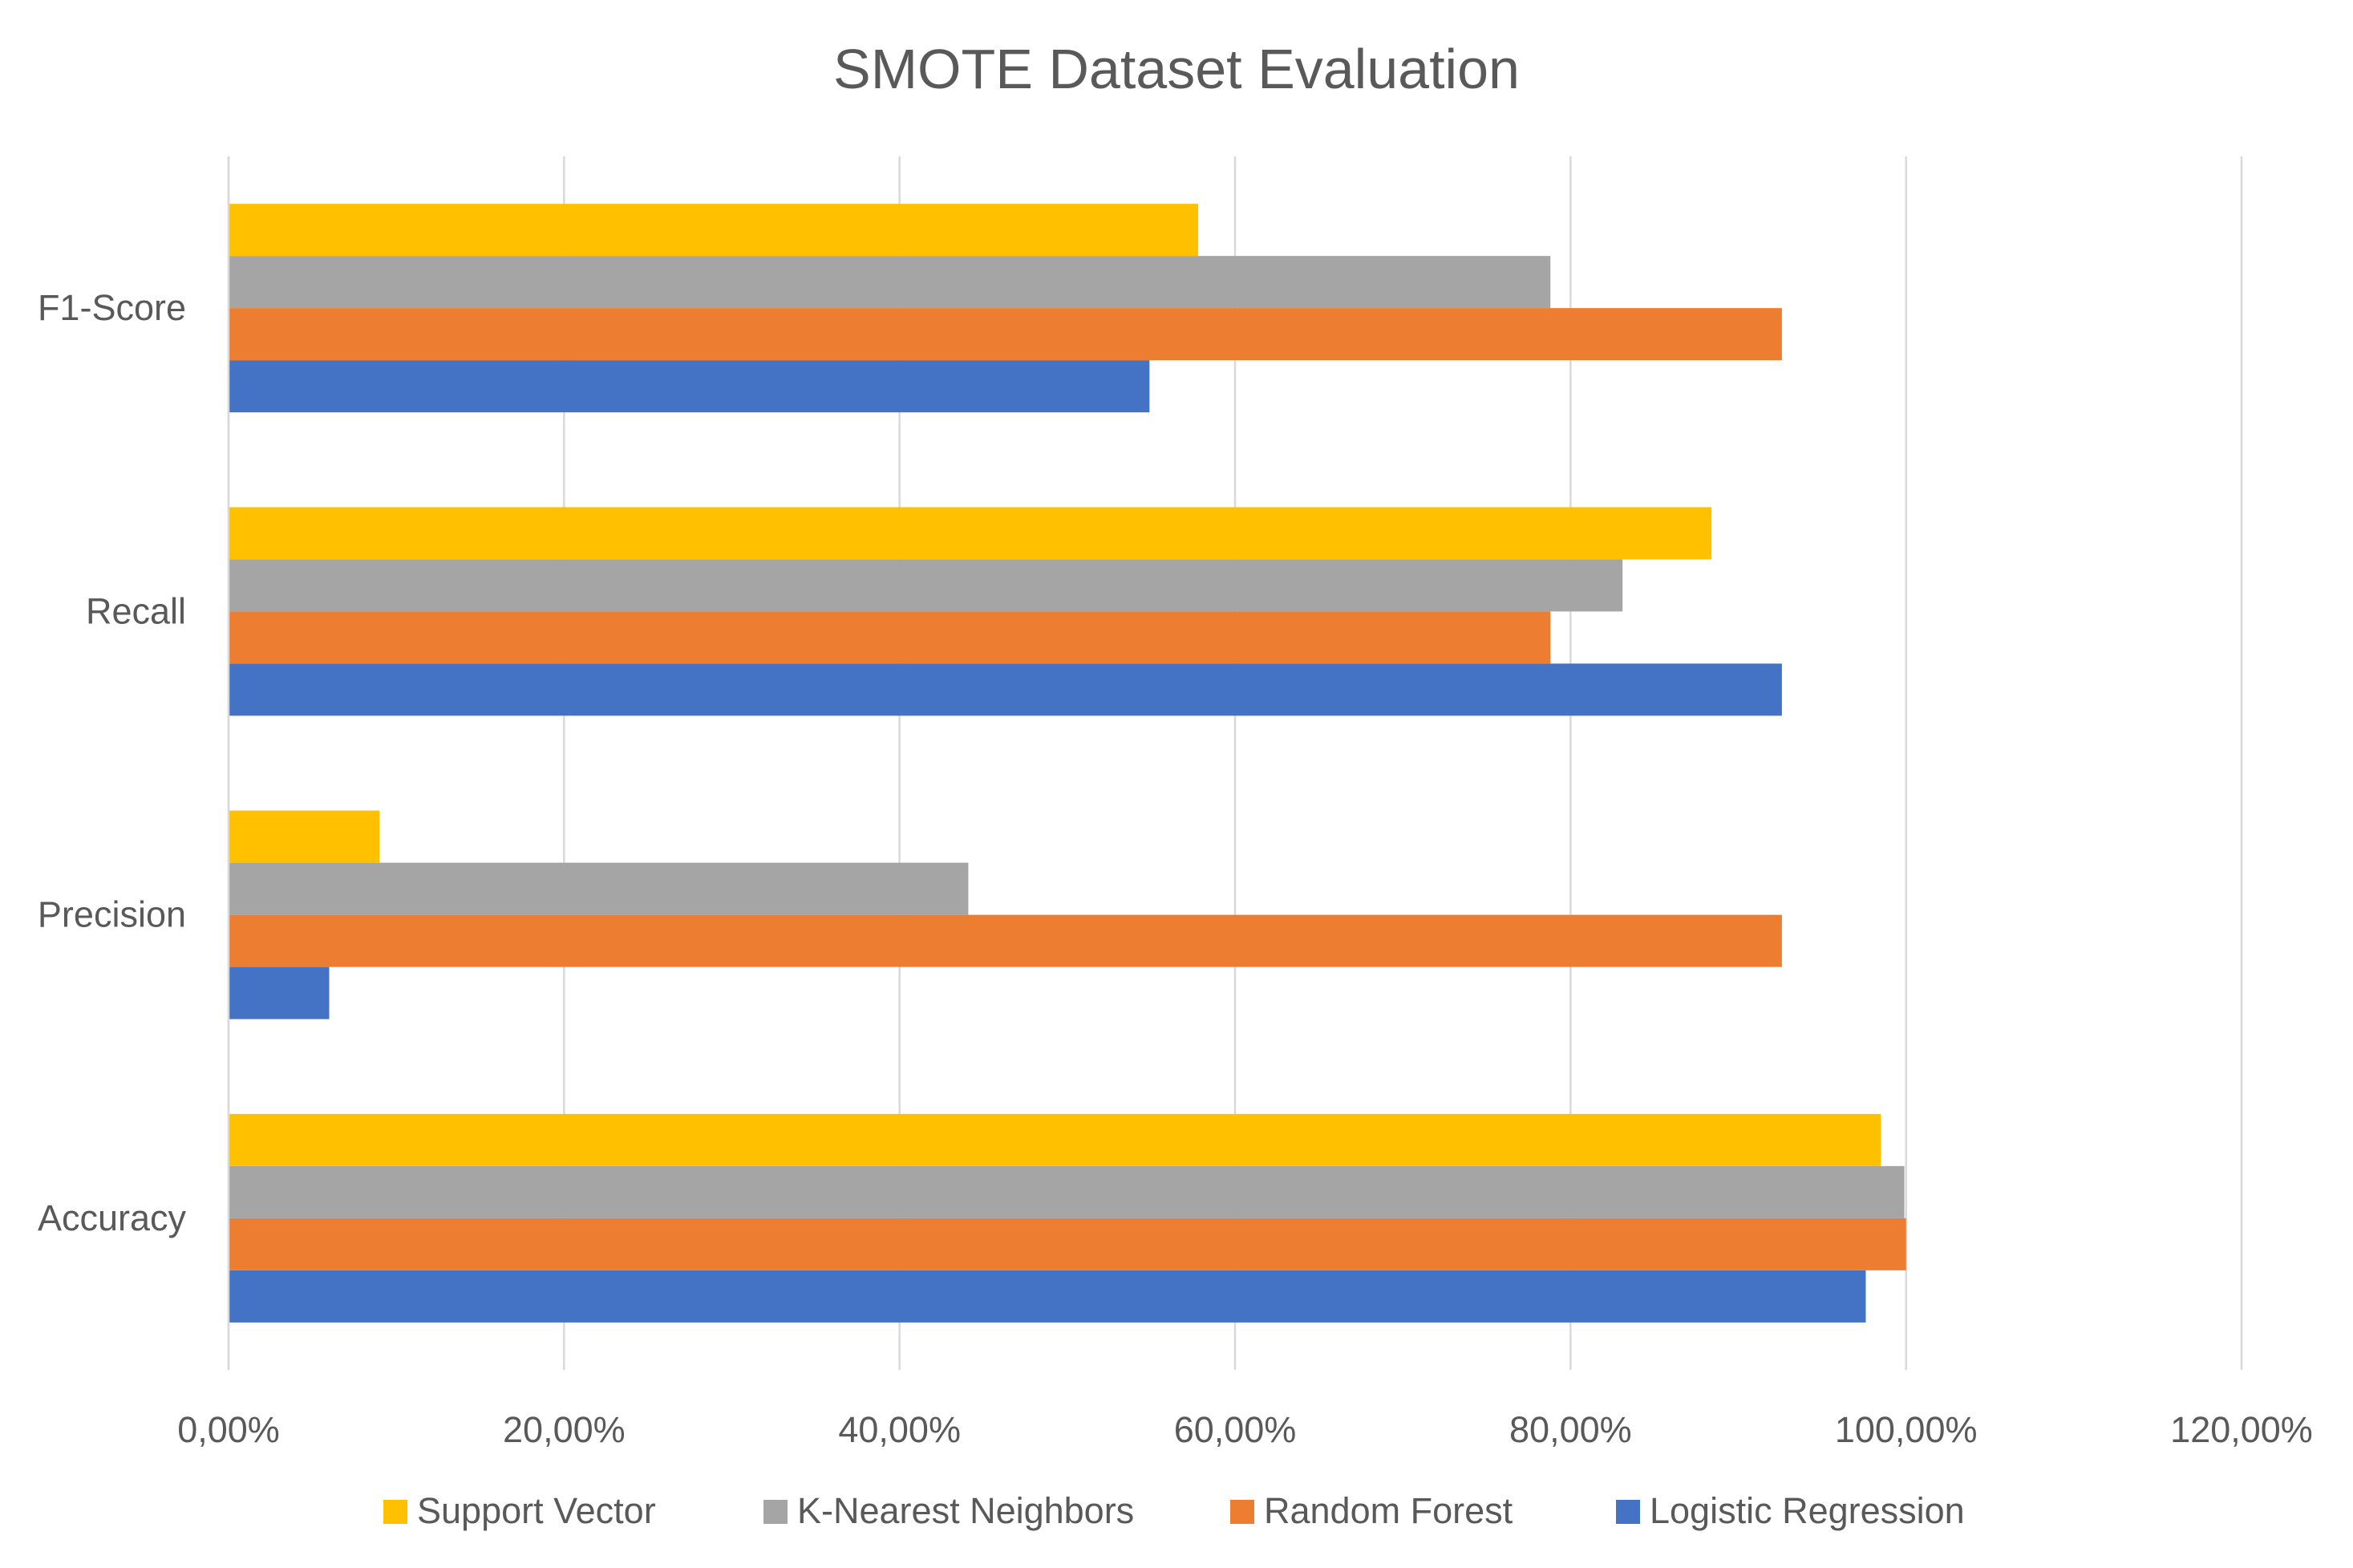  Describe the element at coordinates (112, 308) in the screenshot. I see `y-category-label: F1-Score` at that location.